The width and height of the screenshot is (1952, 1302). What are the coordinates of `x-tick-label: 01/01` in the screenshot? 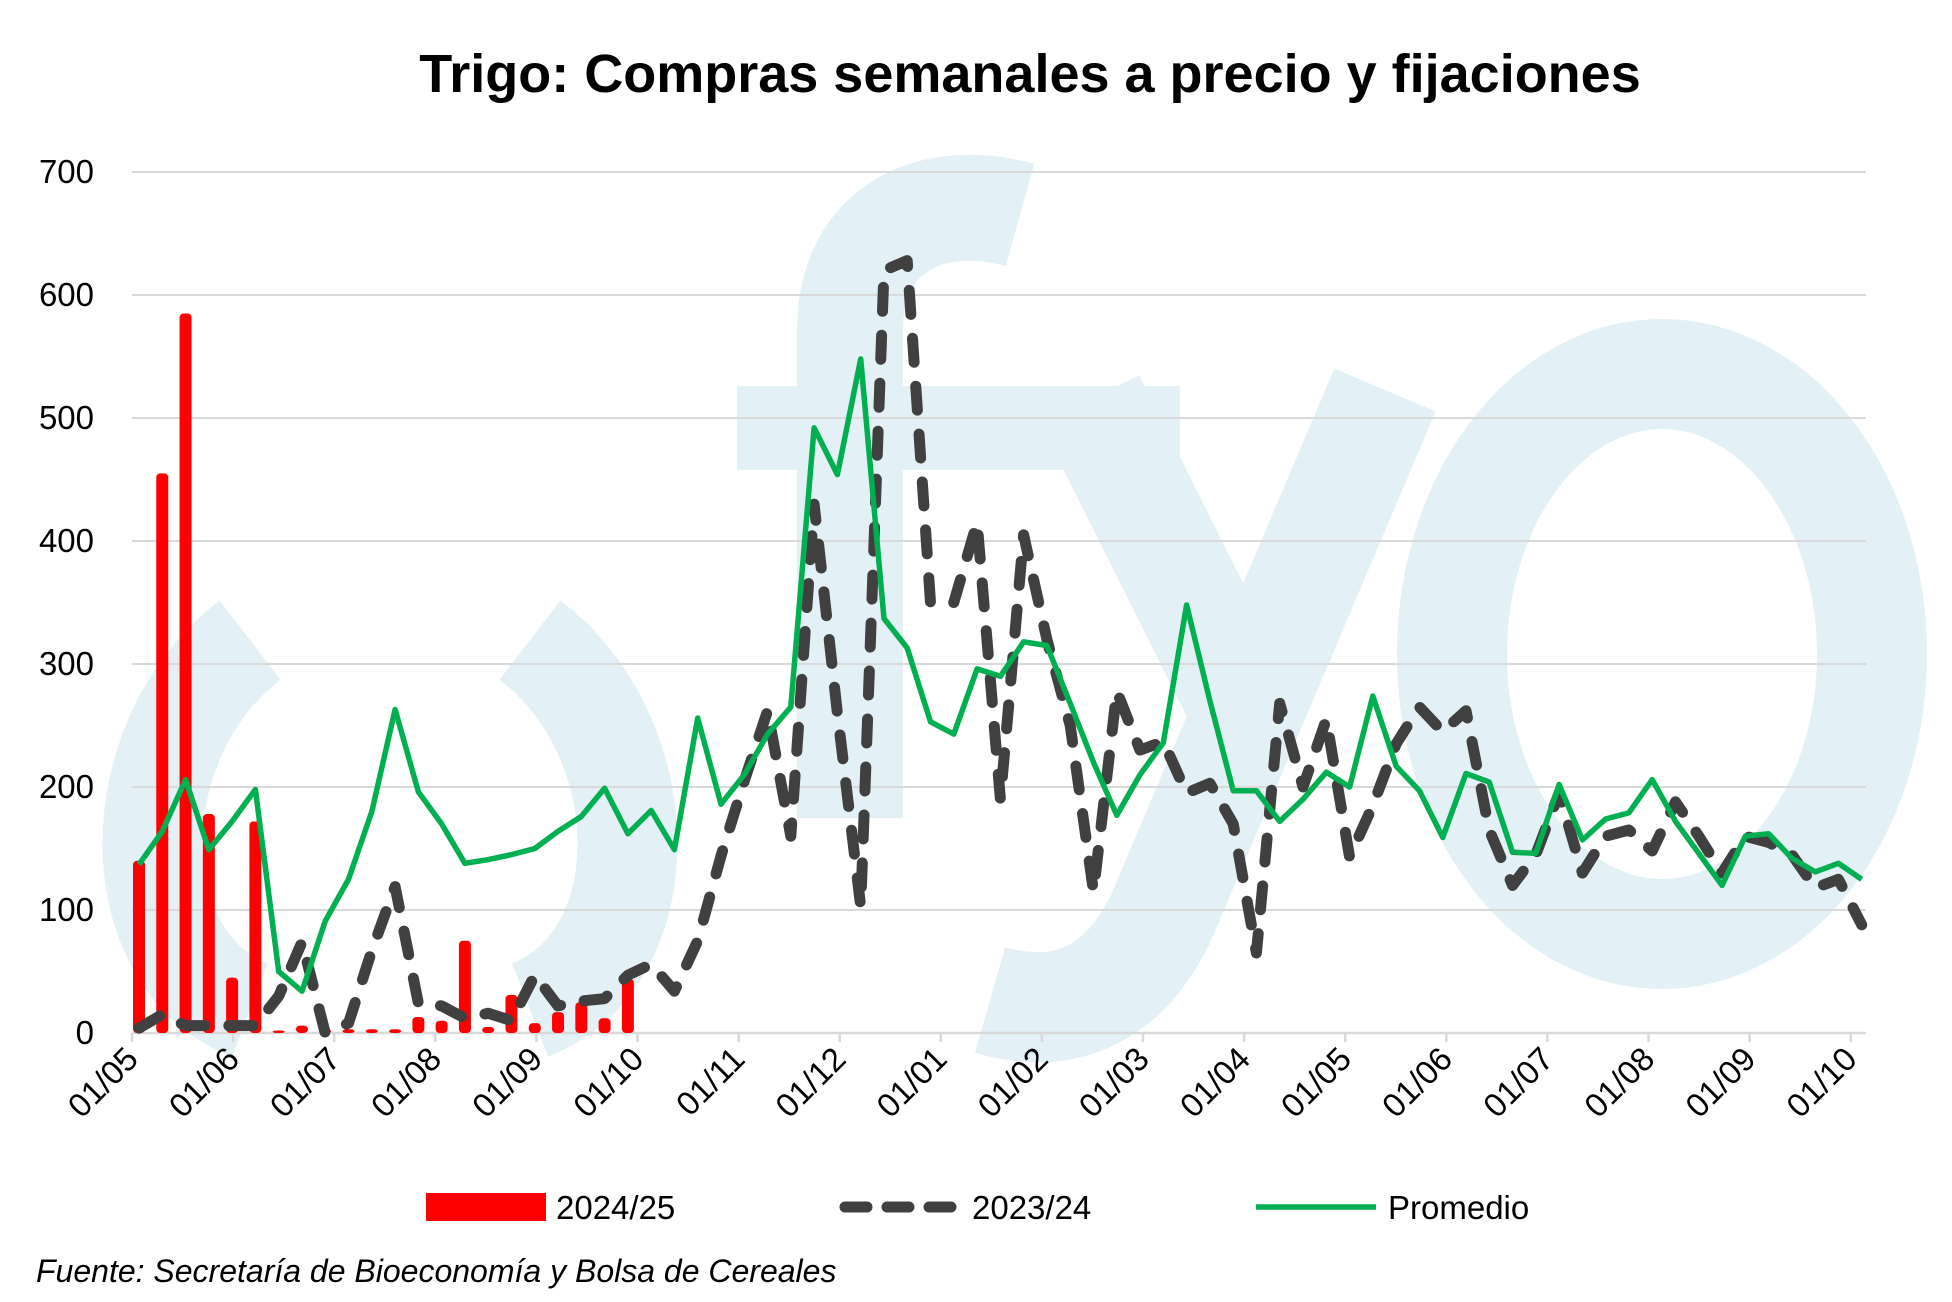 It's located at (911, 1082).